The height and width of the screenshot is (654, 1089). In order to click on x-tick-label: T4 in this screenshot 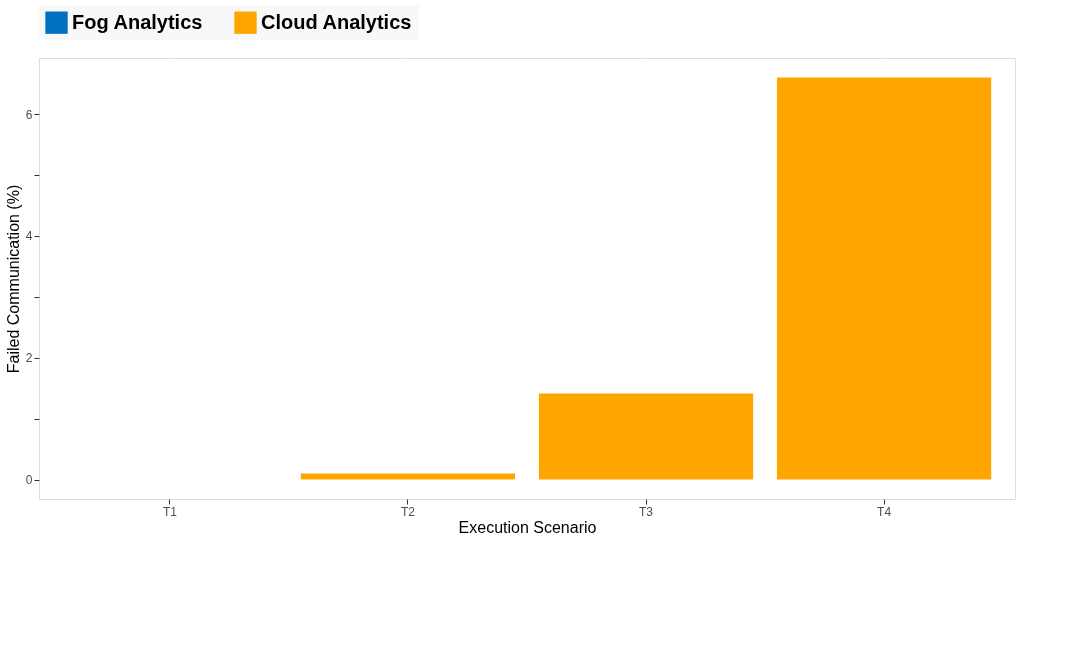, I will do `click(884, 511)`.